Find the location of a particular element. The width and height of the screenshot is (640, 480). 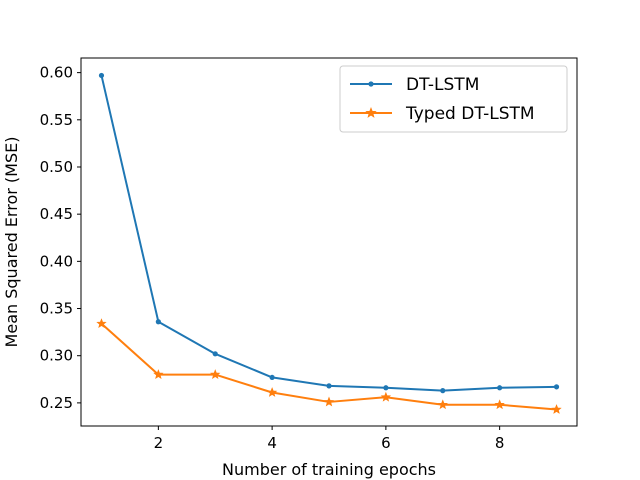

y-tick-label: 0.55 is located at coordinates (56, 120).